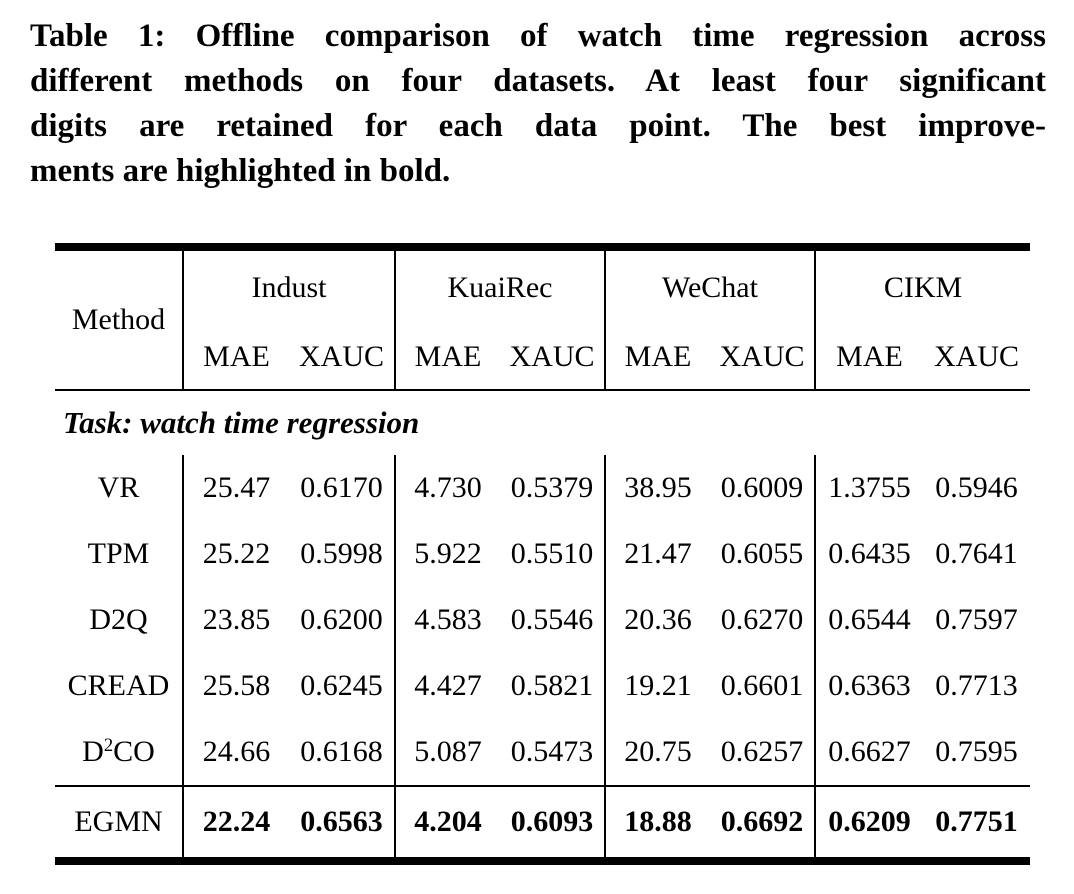 The image size is (1074, 894). I want to click on value-cell: 0.6435, so click(868, 554).